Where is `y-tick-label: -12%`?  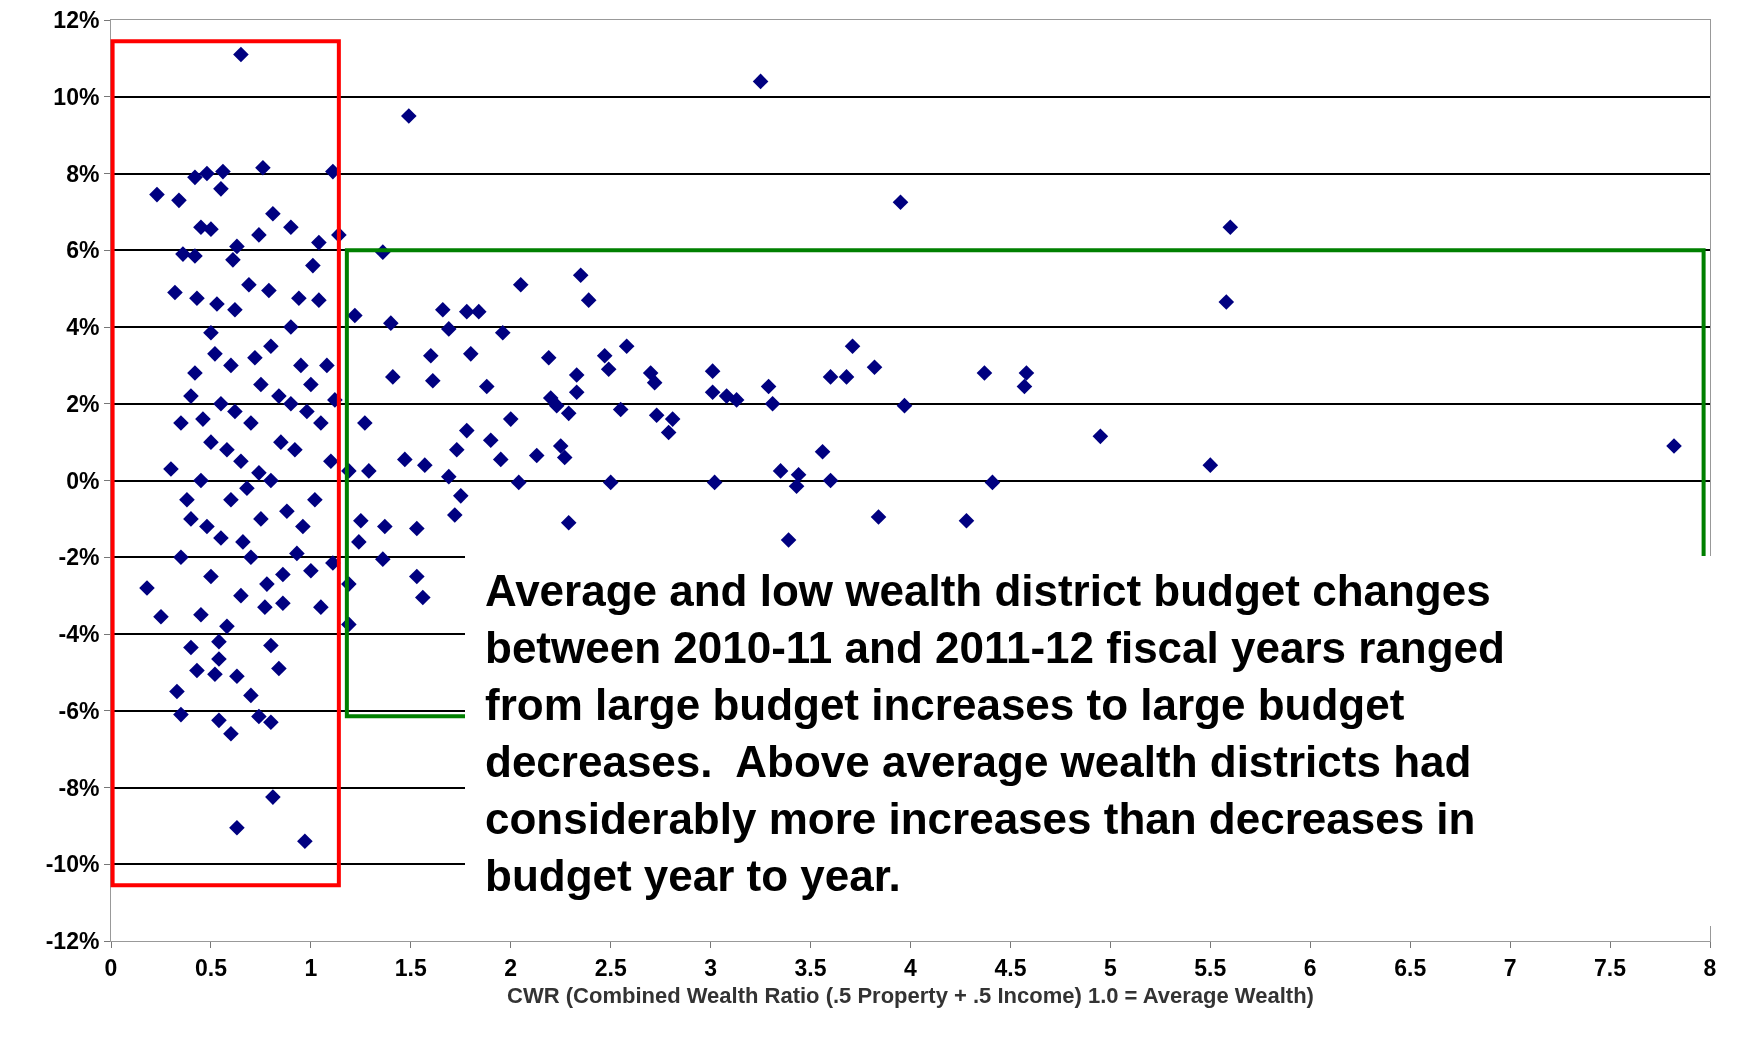 y-tick-label: -12% is located at coordinates (72, 941).